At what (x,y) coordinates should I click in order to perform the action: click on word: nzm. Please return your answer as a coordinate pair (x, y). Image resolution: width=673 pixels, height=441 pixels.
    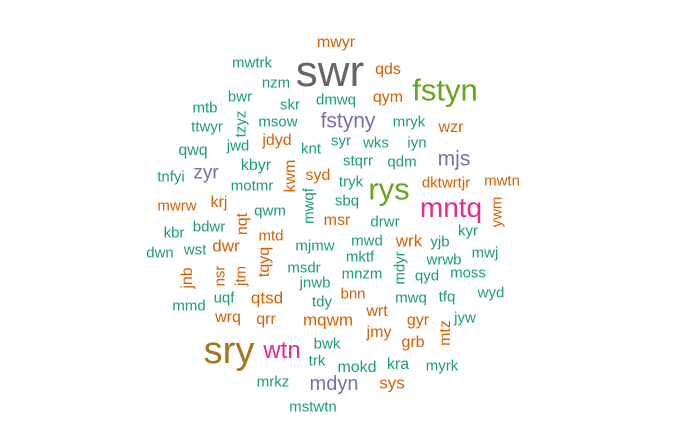
    Looking at the image, I should click on (276, 83).